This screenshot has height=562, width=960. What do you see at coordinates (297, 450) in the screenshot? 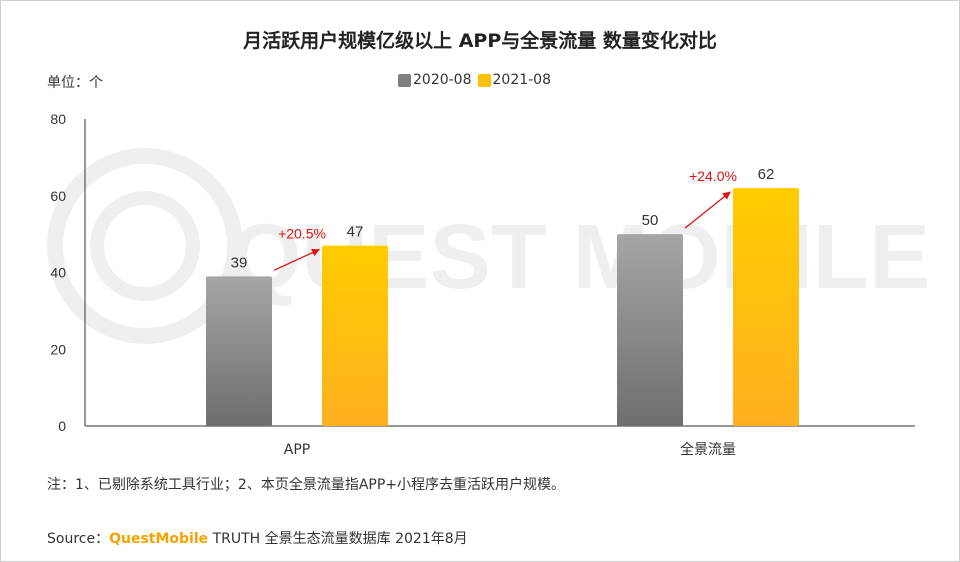
I see `x-tick-label: APP` at bounding box center [297, 450].